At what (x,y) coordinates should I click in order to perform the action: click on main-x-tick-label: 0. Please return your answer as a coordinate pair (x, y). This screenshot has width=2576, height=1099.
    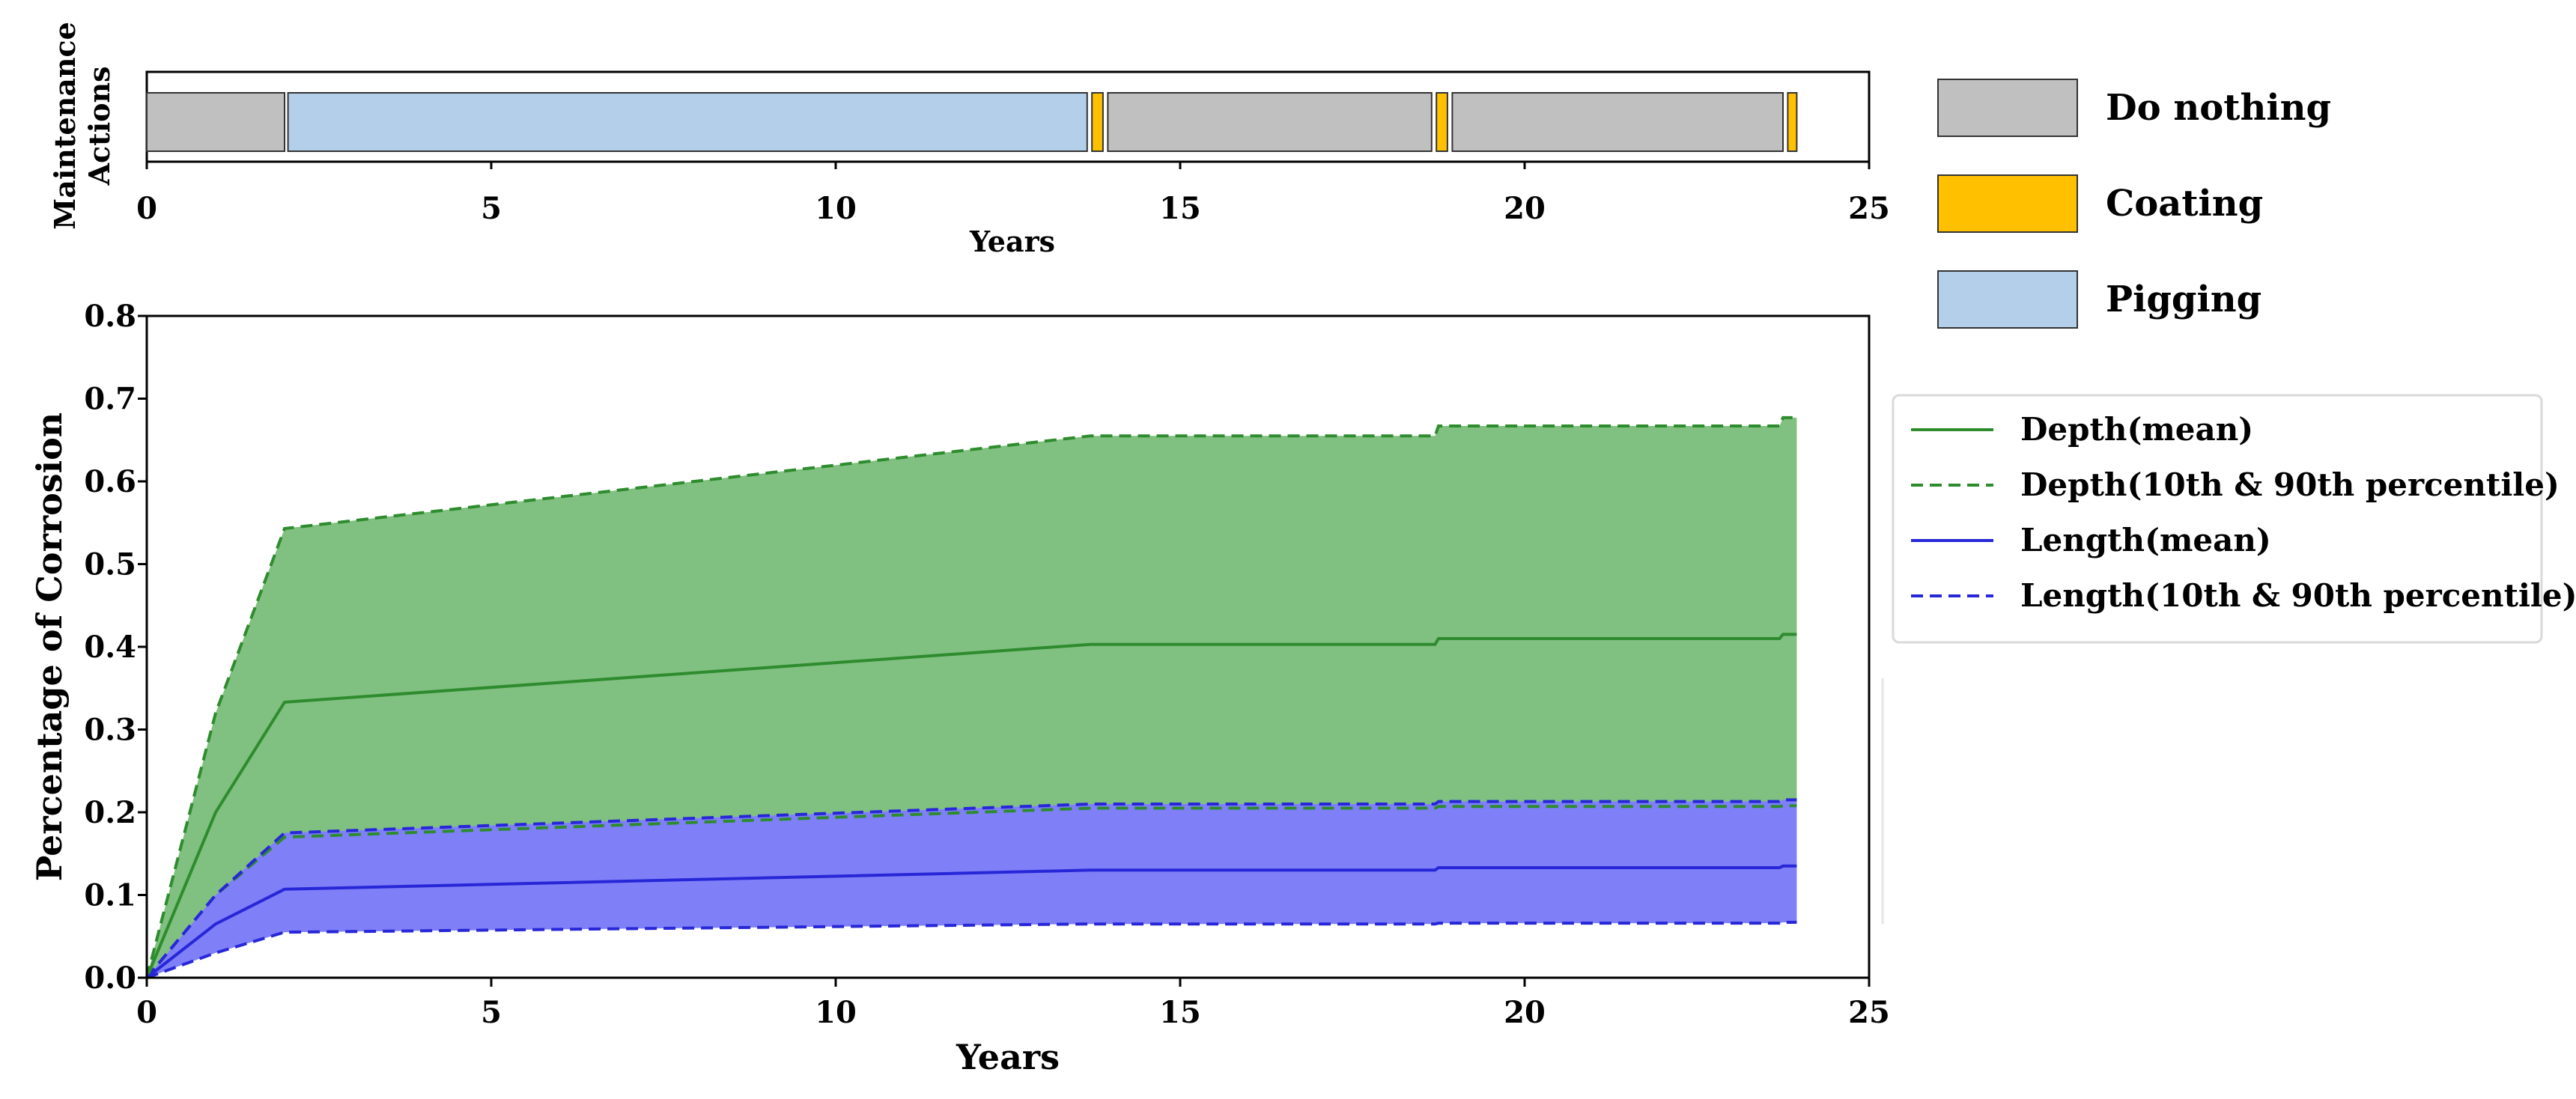
    Looking at the image, I should click on (146, 1012).